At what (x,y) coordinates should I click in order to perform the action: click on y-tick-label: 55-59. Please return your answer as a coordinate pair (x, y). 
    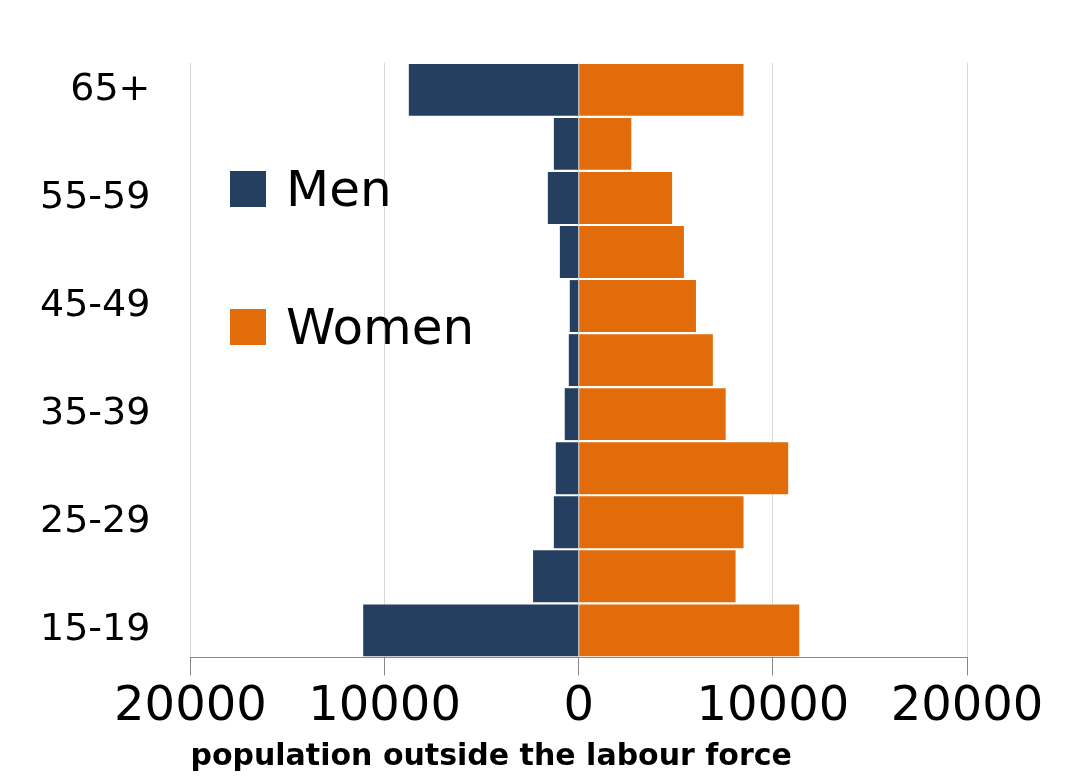
    Looking at the image, I should click on (95, 194).